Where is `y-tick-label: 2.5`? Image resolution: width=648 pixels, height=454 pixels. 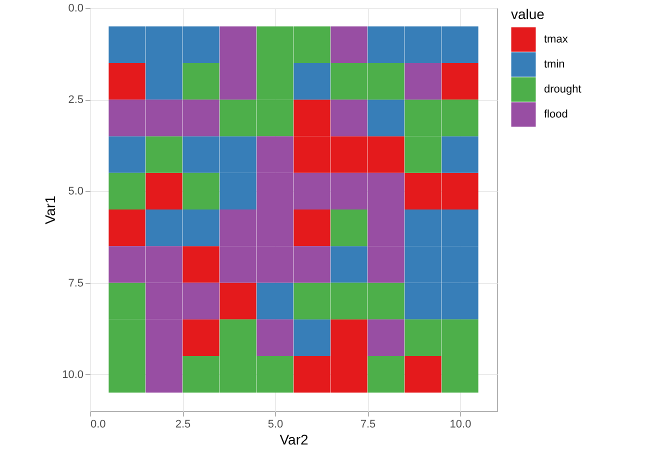
y-tick-label: 2.5 is located at coordinates (76, 100).